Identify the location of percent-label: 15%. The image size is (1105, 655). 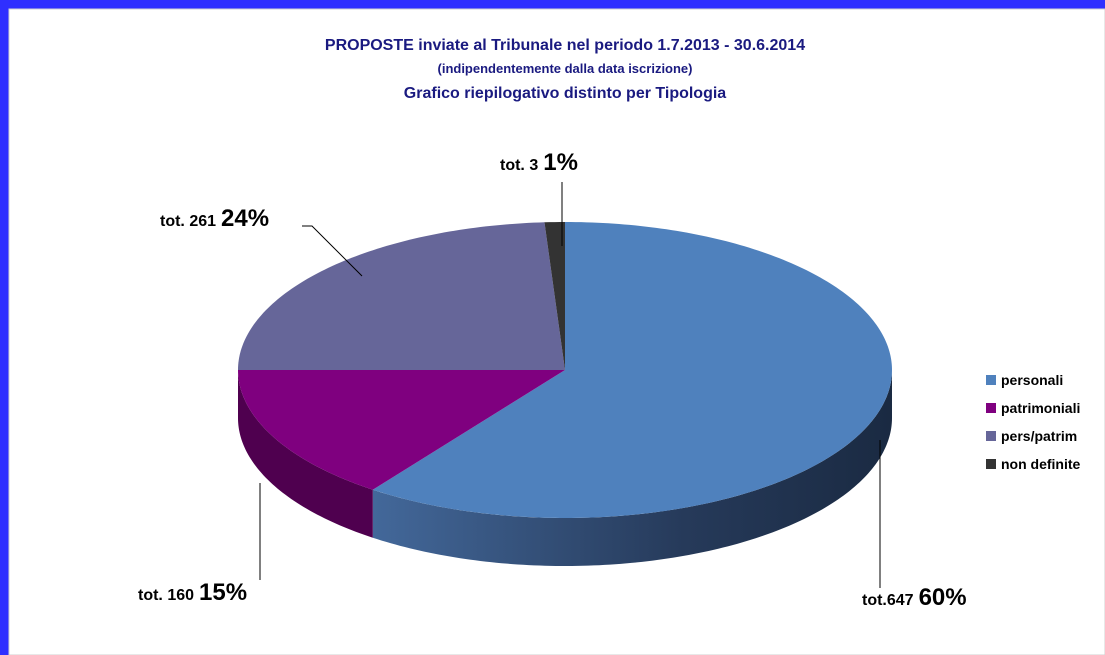
(223, 592).